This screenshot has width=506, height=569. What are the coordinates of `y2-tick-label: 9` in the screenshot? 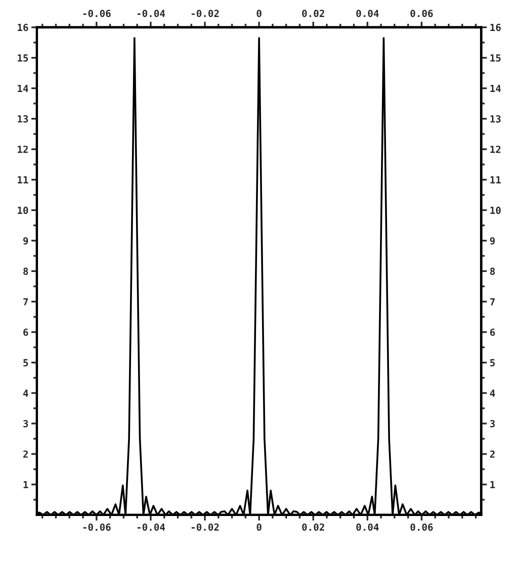 It's located at (492, 241).